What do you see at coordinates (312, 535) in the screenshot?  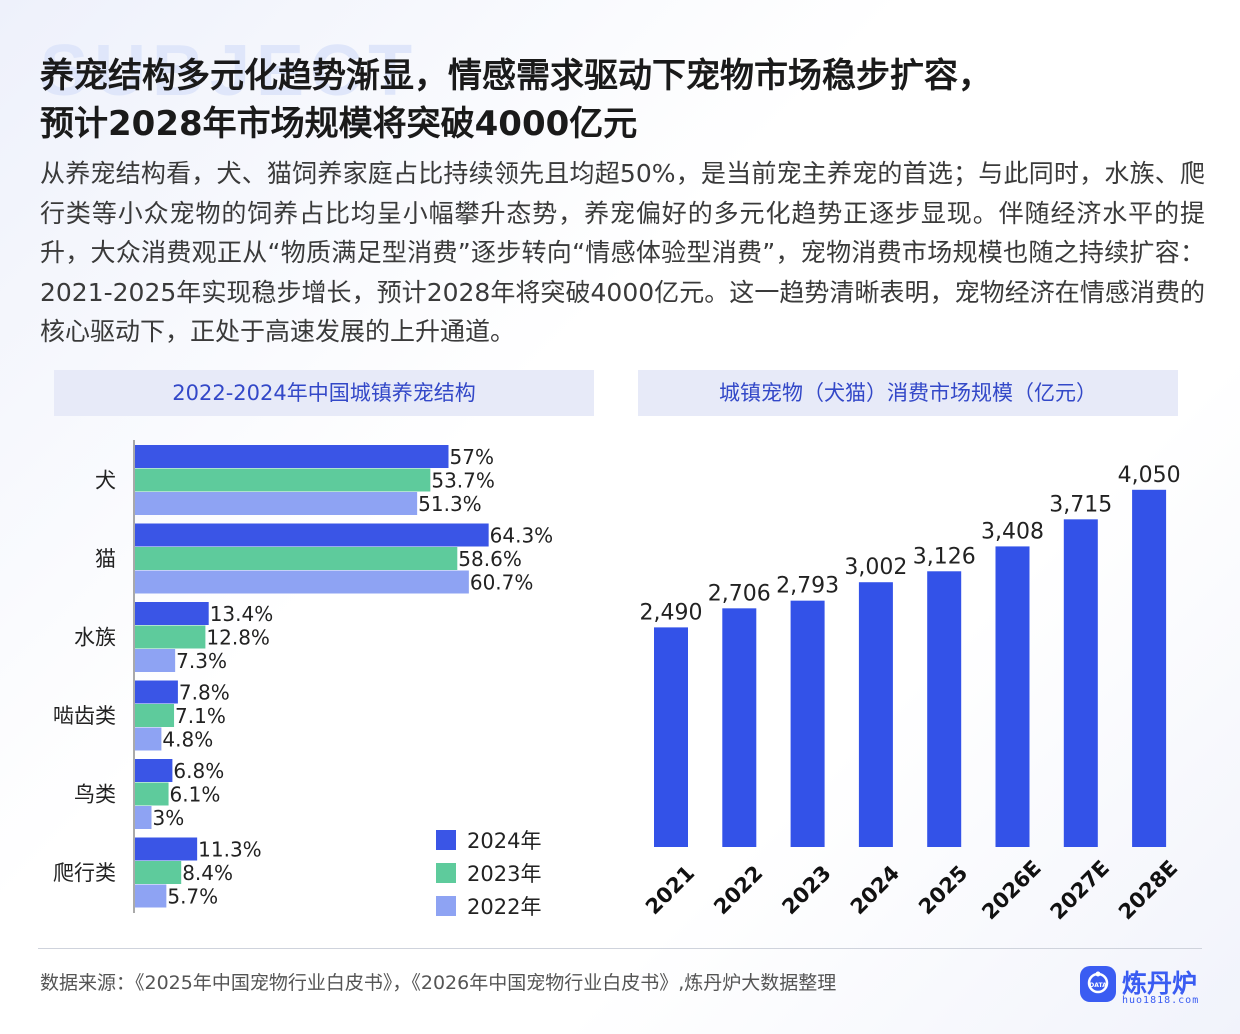 I see `bar-2024年-猫` at bounding box center [312, 535].